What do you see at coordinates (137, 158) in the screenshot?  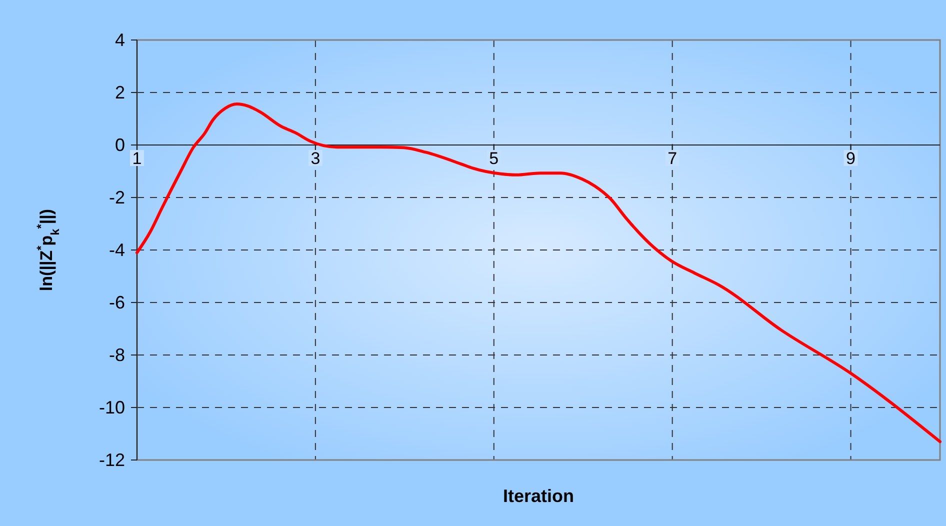 I see `x-tick-label: 1` at bounding box center [137, 158].